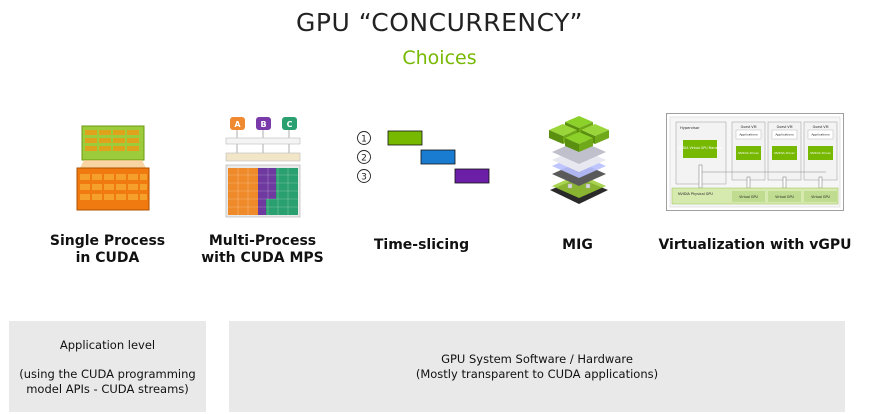 This screenshot has height=414, width=879. What do you see at coordinates (107, 249) in the screenshot?
I see `option-label-single-process: Single Process in CUDA` at bounding box center [107, 249].